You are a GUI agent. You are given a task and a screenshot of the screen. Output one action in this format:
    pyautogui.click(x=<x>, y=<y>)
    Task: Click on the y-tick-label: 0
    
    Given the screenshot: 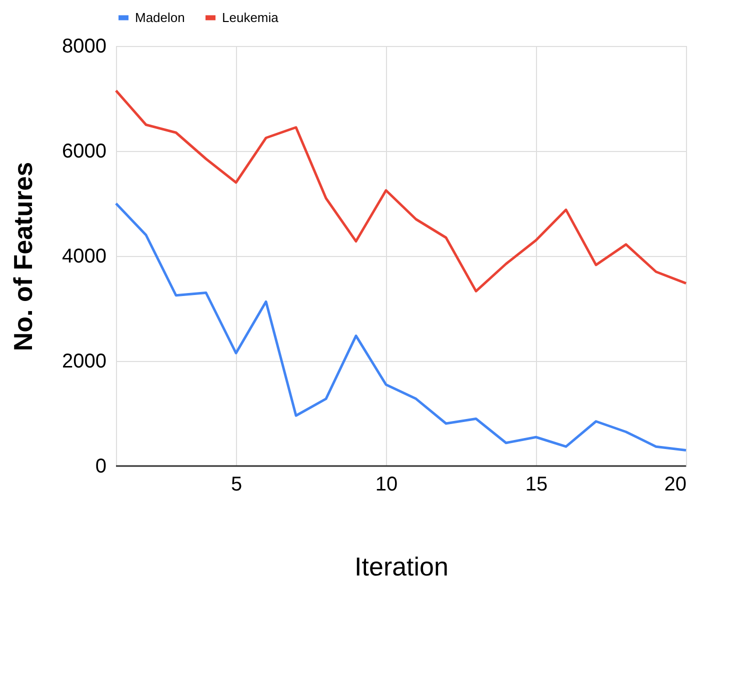 What is the action you would take?
    pyautogui.click(x=100, y=467)
    